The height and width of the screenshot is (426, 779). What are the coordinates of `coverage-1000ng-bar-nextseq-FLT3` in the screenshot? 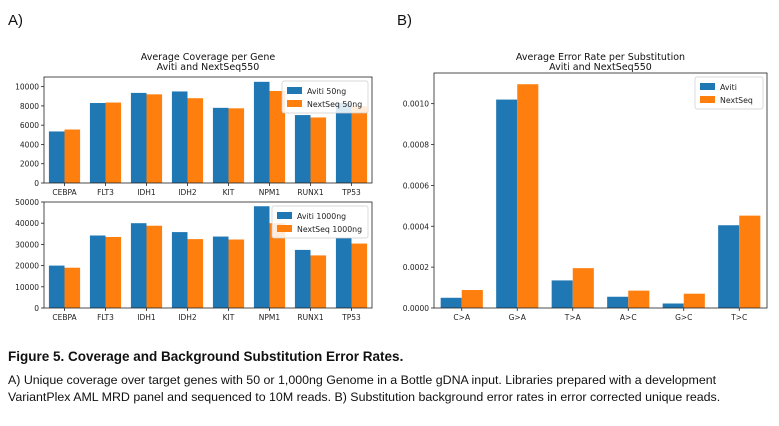 It's located at (113, 272).